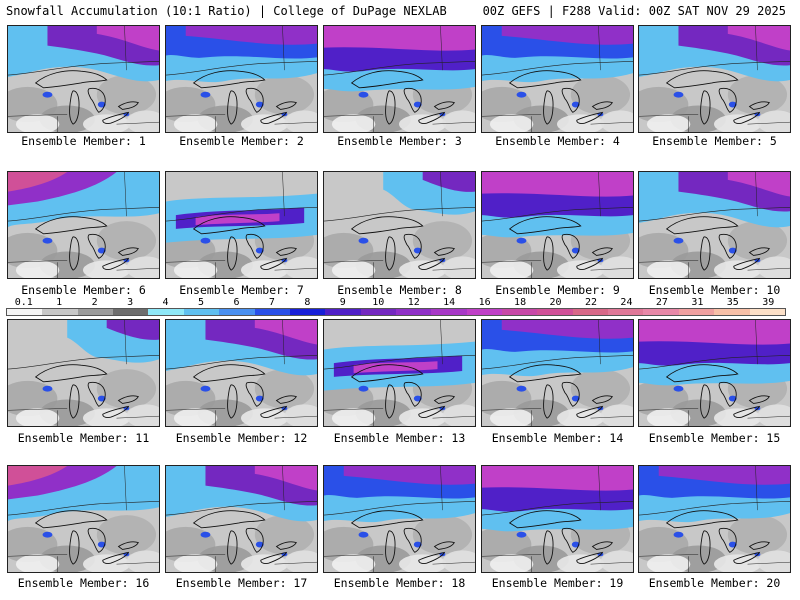 The image size is (800, 600). What do you see at coordinates (520, 302) in the screenshot?
I see `colorbar-level-label: 18` at bounding box center [520, 302].